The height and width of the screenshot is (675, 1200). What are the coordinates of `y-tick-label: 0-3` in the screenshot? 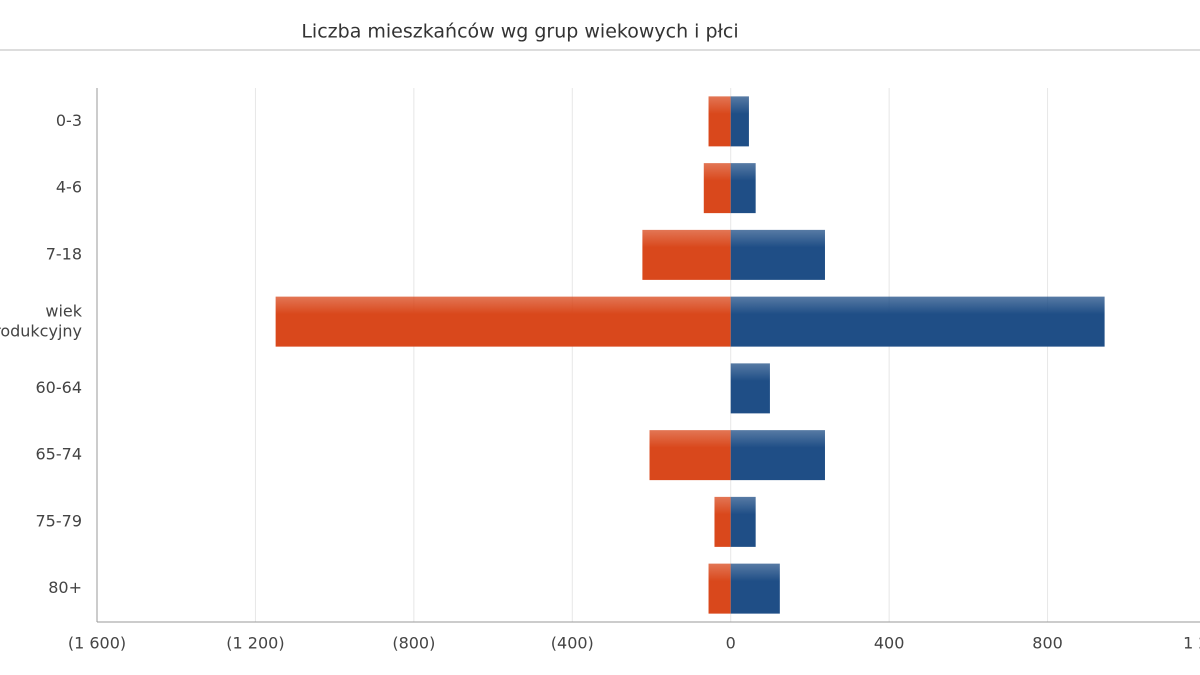 It's located at (69, 120).